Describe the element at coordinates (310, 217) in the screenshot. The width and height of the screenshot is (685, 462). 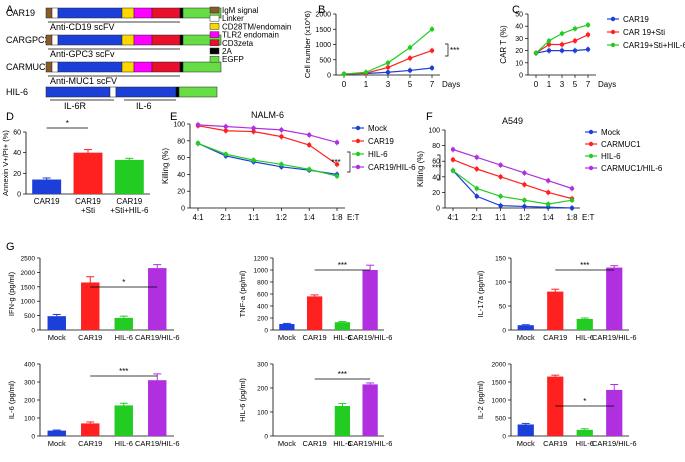
I see `x-tick-label: 1:4` at that location.